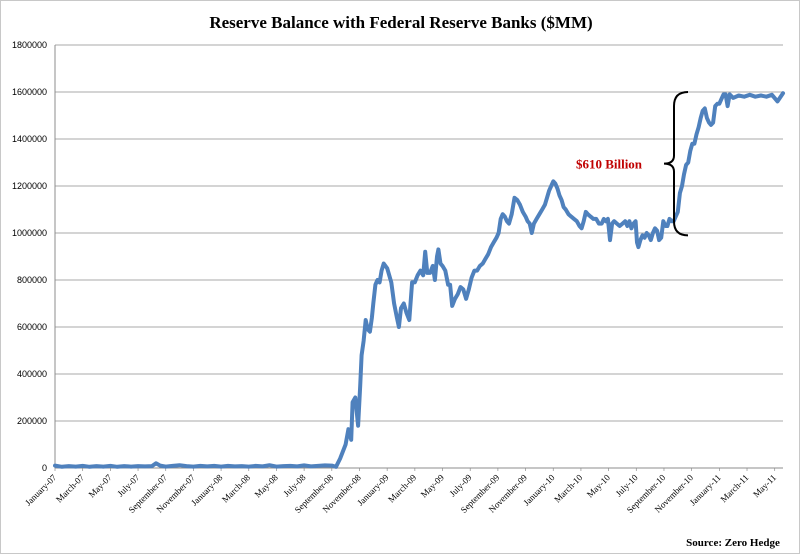 The height and width of the screenshot is (555, 800). What do you see at coordinates (733, 543) in the screenshot?
I see `source-note: Source: Zero Hedge` at bounding box center [733, 543].